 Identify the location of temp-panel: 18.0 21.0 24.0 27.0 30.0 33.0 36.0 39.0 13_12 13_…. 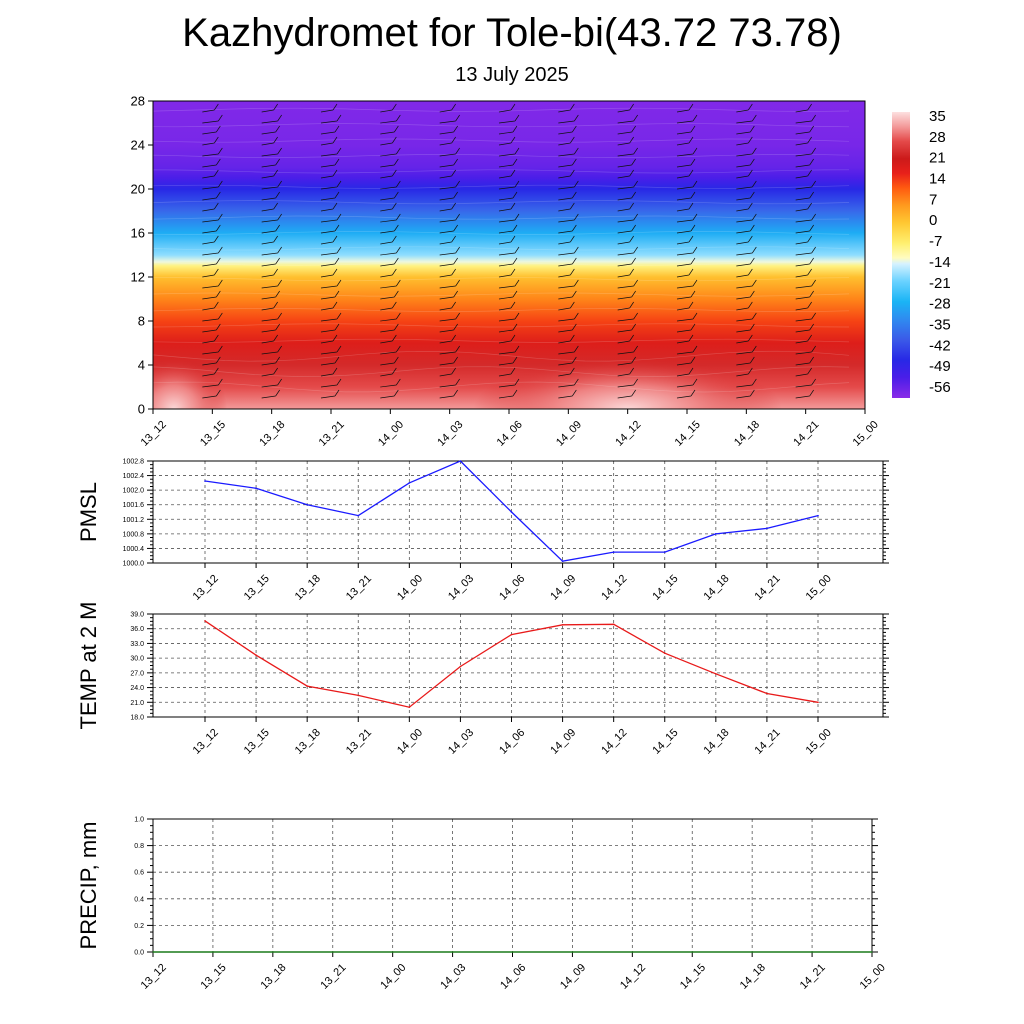
(482, 679).